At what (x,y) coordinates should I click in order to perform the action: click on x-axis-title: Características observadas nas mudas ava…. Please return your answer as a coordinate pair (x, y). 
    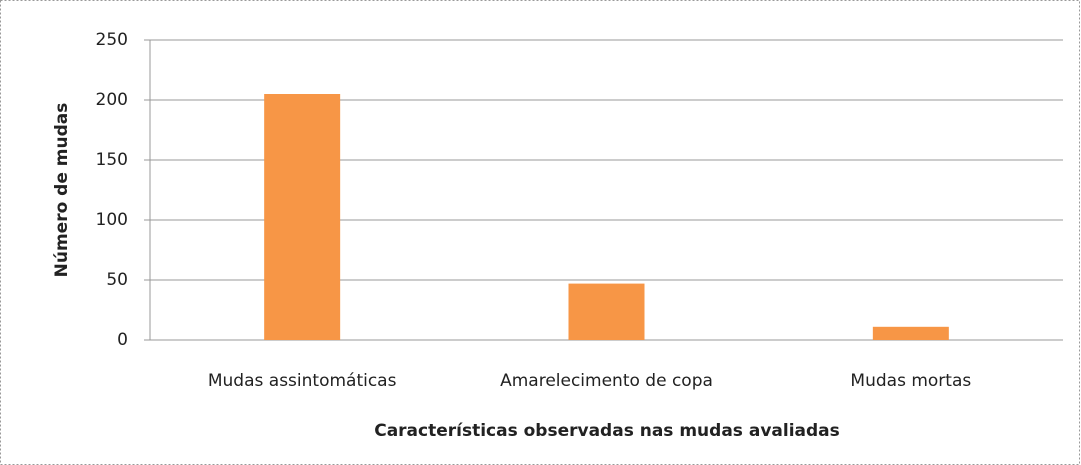
    Looking at the image, I should click on (607, 431).